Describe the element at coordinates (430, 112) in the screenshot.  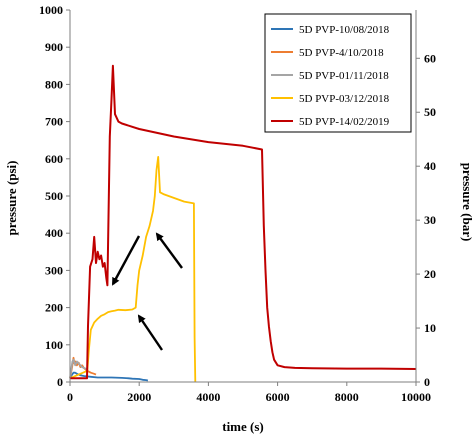
I see `y-tick-label-right: 50` at that location.